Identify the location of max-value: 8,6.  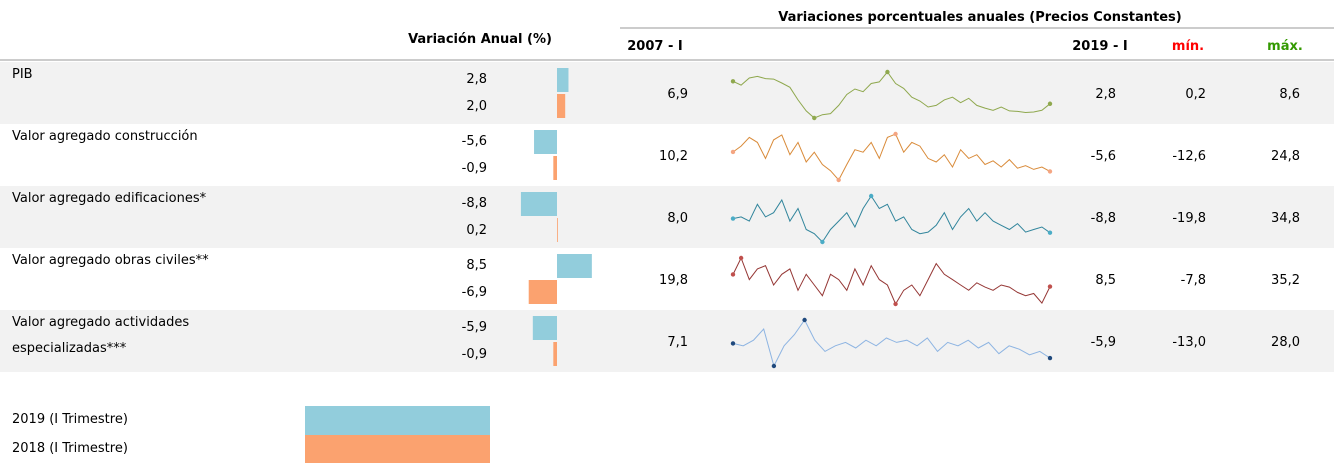
(1289, 94).